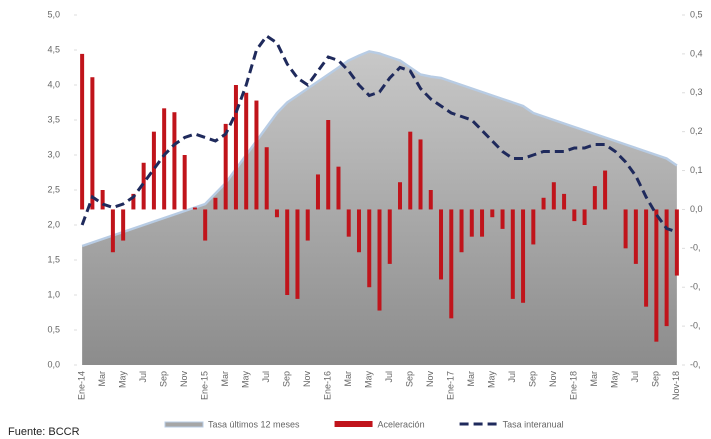  What do you see at coordinates (696, 131) in the screenshot?
I see `y2-tick-label: 0,2` at bounding box center [696, 131].